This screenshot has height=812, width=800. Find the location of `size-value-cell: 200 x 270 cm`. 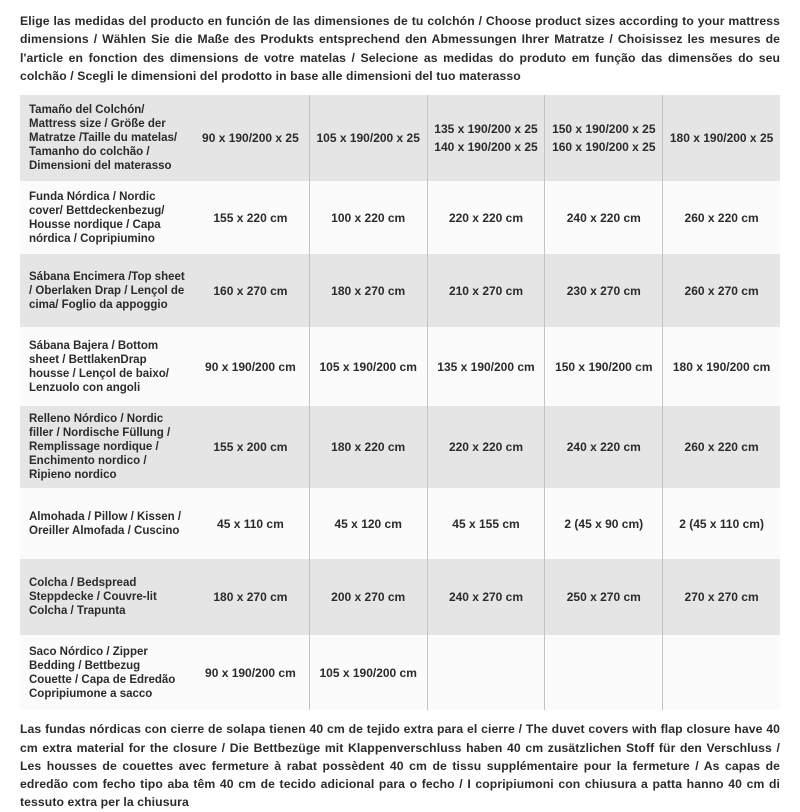

size-value-cell: 200 x 270 cm is located at coordinates (367, 597).